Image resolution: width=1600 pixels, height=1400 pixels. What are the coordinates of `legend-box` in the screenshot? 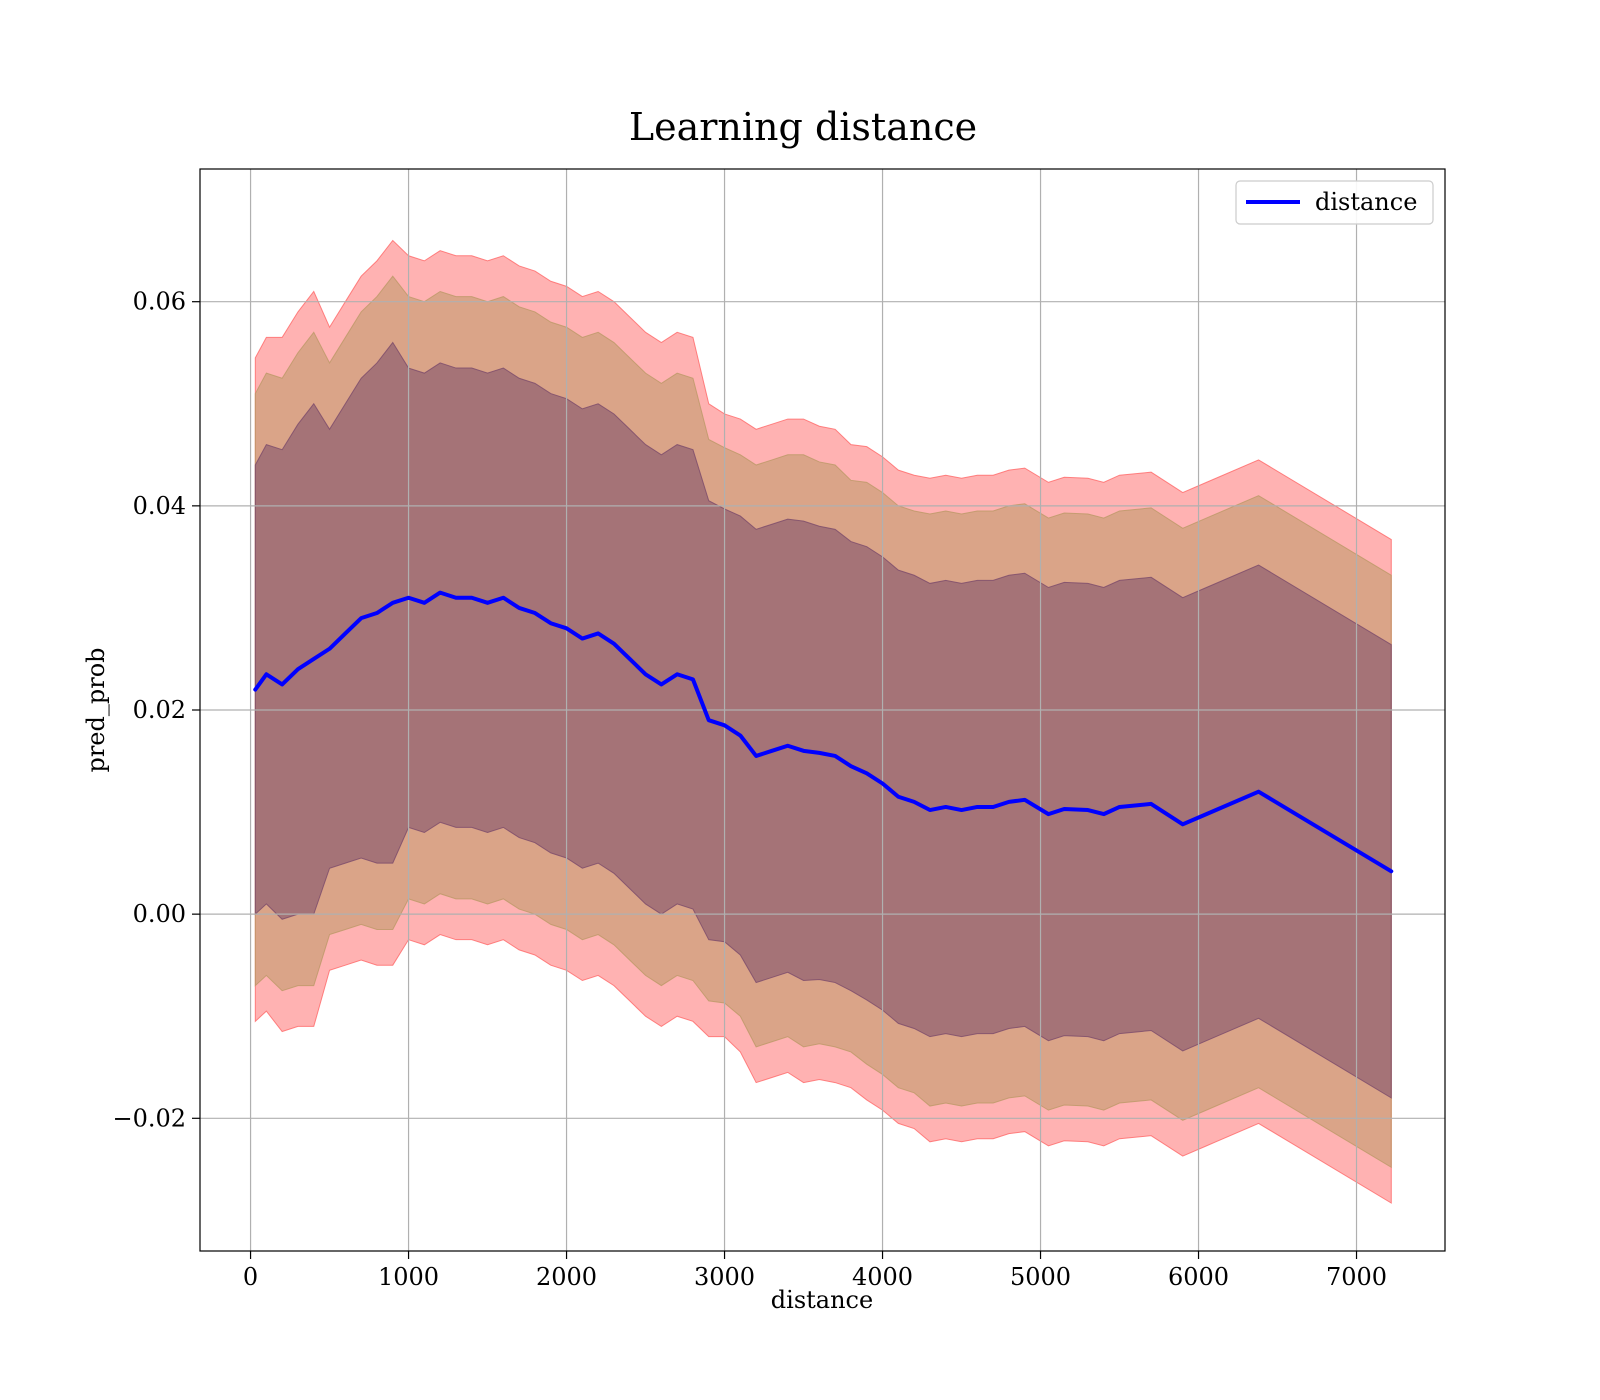 It's located at (1334, 202).